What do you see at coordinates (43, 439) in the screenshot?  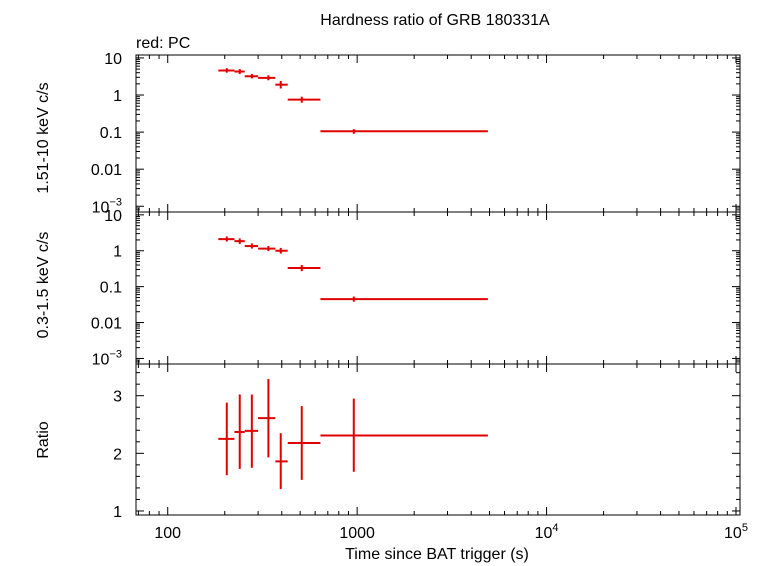 I see `y-axis-title-ratio: Ratio` at bounding box center [43, 439].